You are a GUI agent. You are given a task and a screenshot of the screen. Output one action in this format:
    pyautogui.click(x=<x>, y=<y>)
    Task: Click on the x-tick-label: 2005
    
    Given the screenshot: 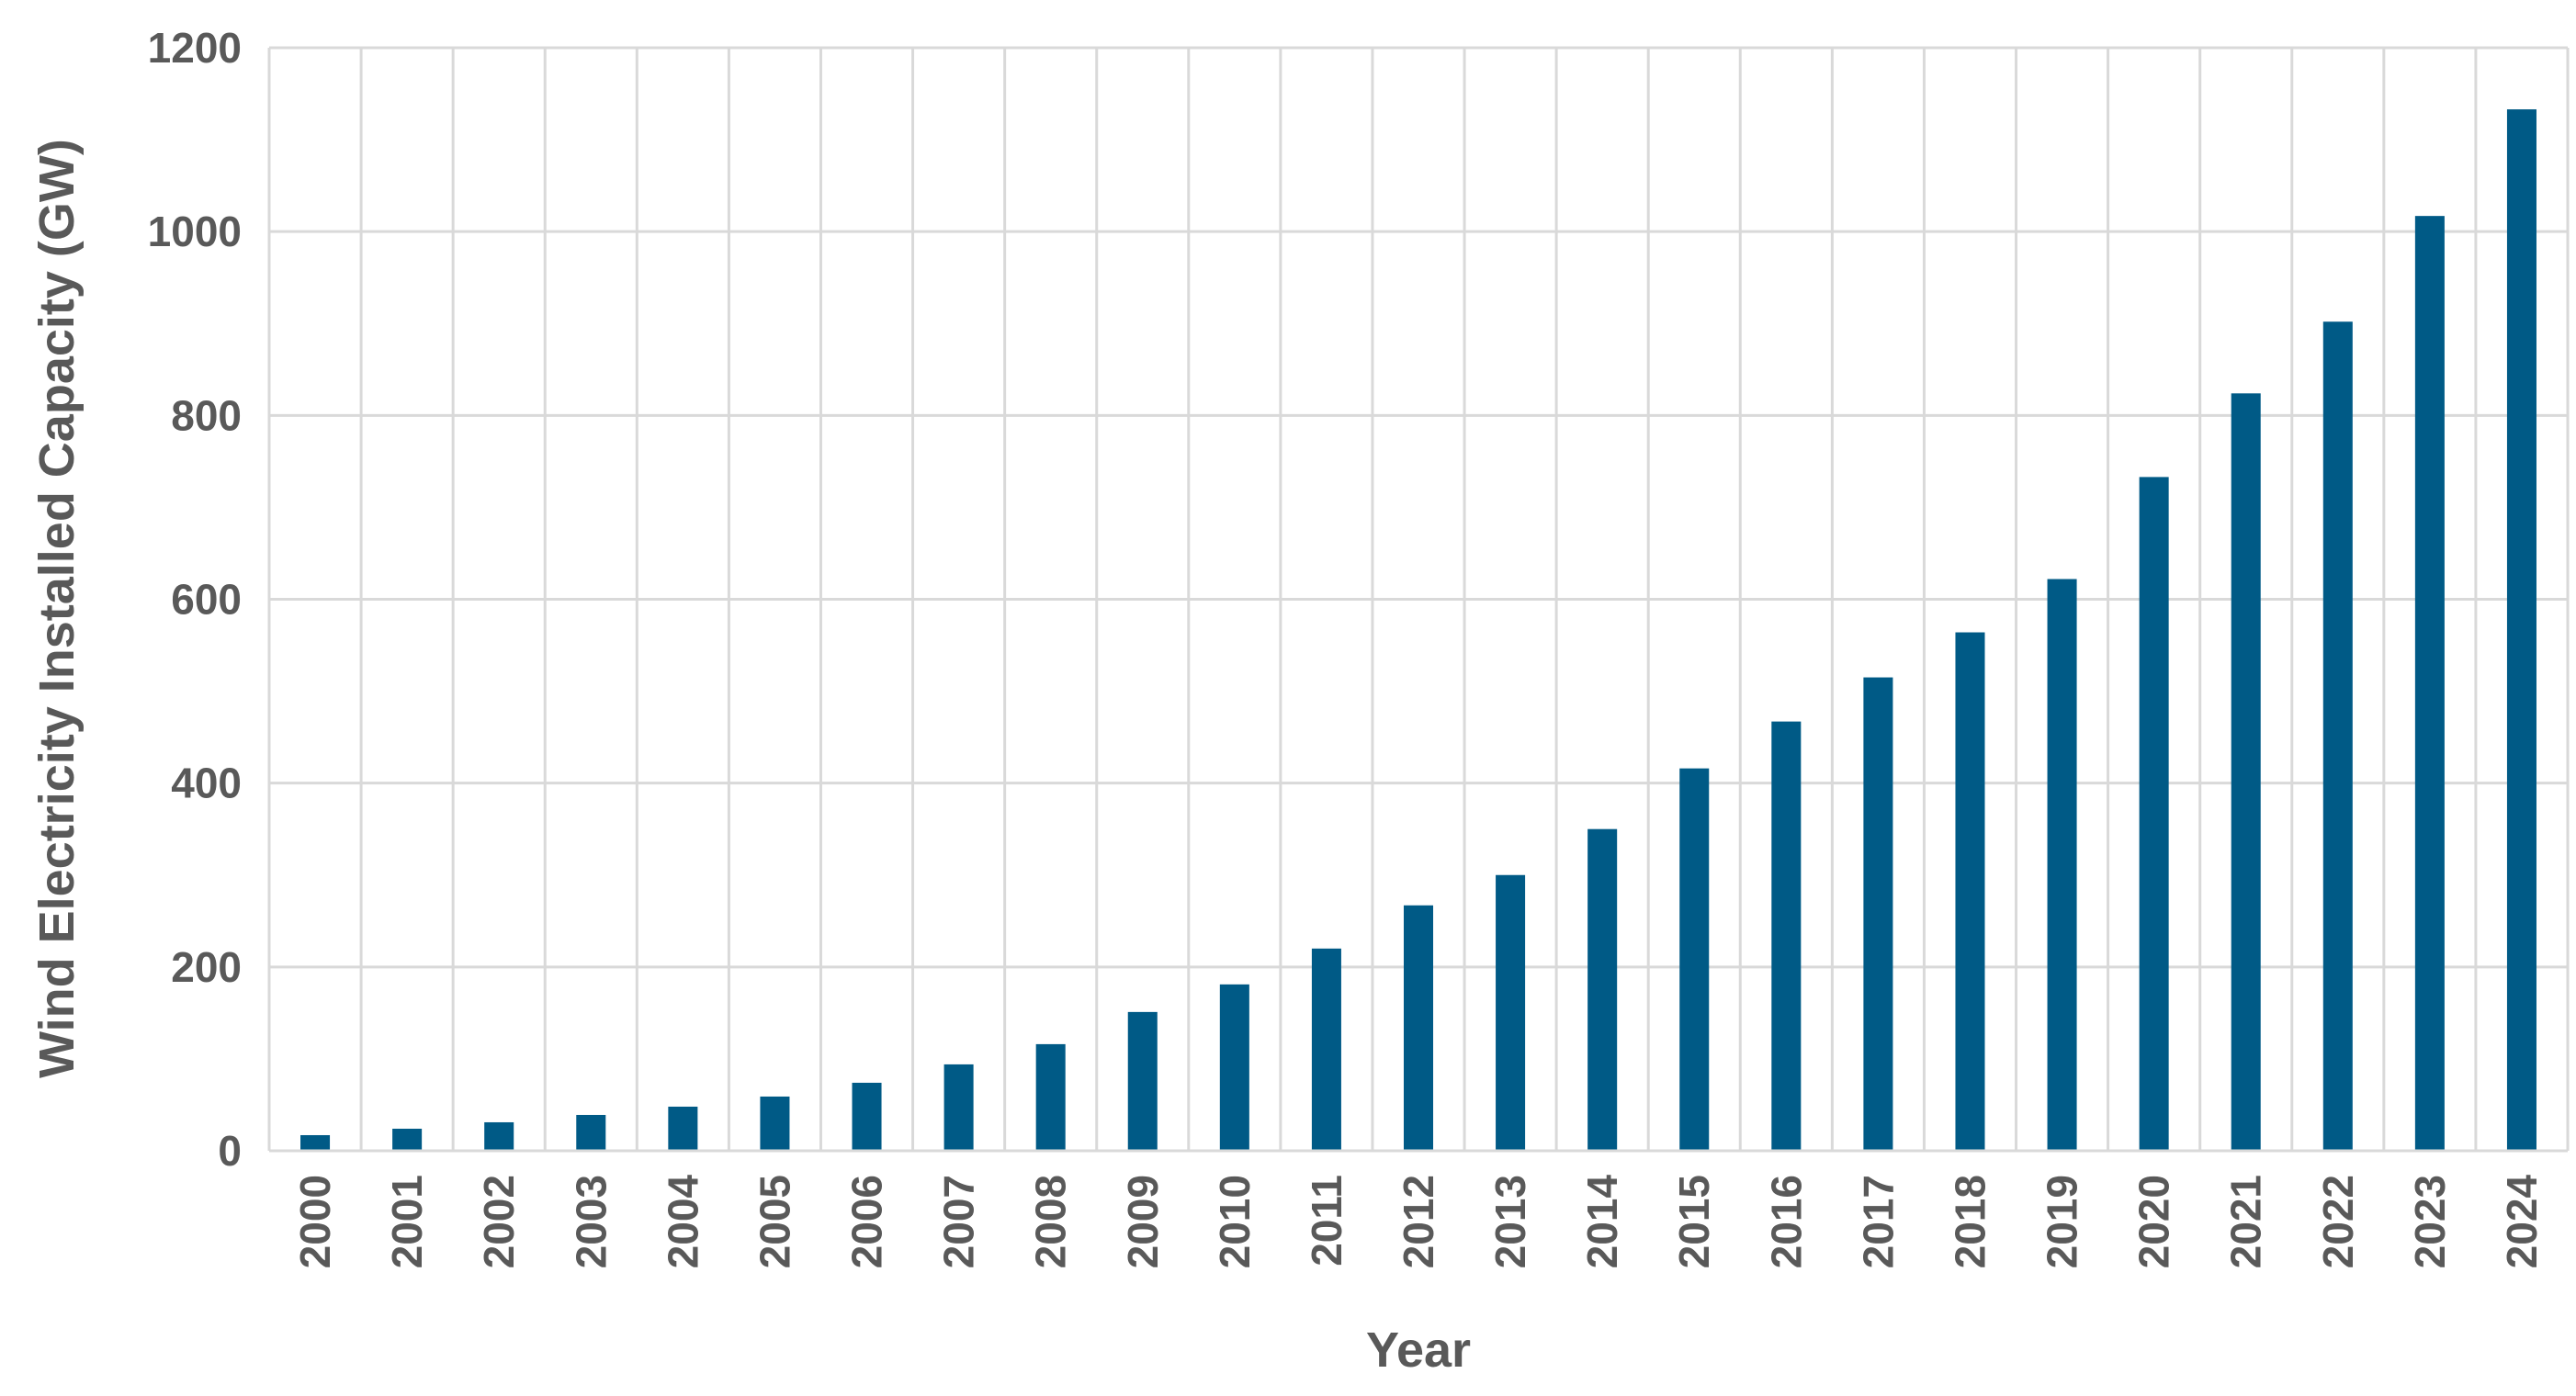 What is the action you would take?
    pyautogui.click(x=774, y=1221)
    